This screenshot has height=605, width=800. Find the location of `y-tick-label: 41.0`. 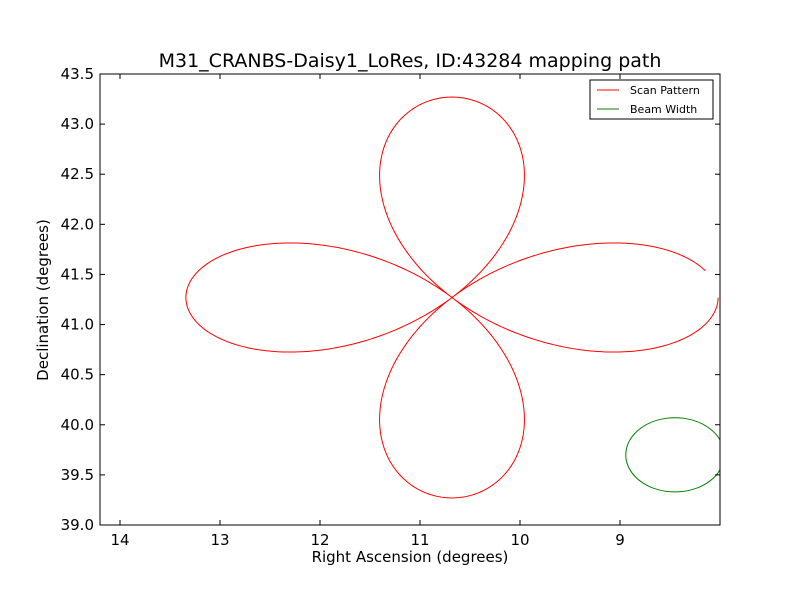

y-tick-label: 41.0 is located at coordinates (77, 325).